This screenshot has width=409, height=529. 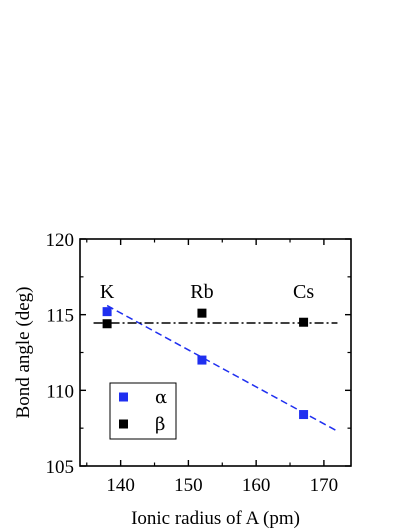 I want to click on annotation-rb: Rb, so click(x=201, y=292).